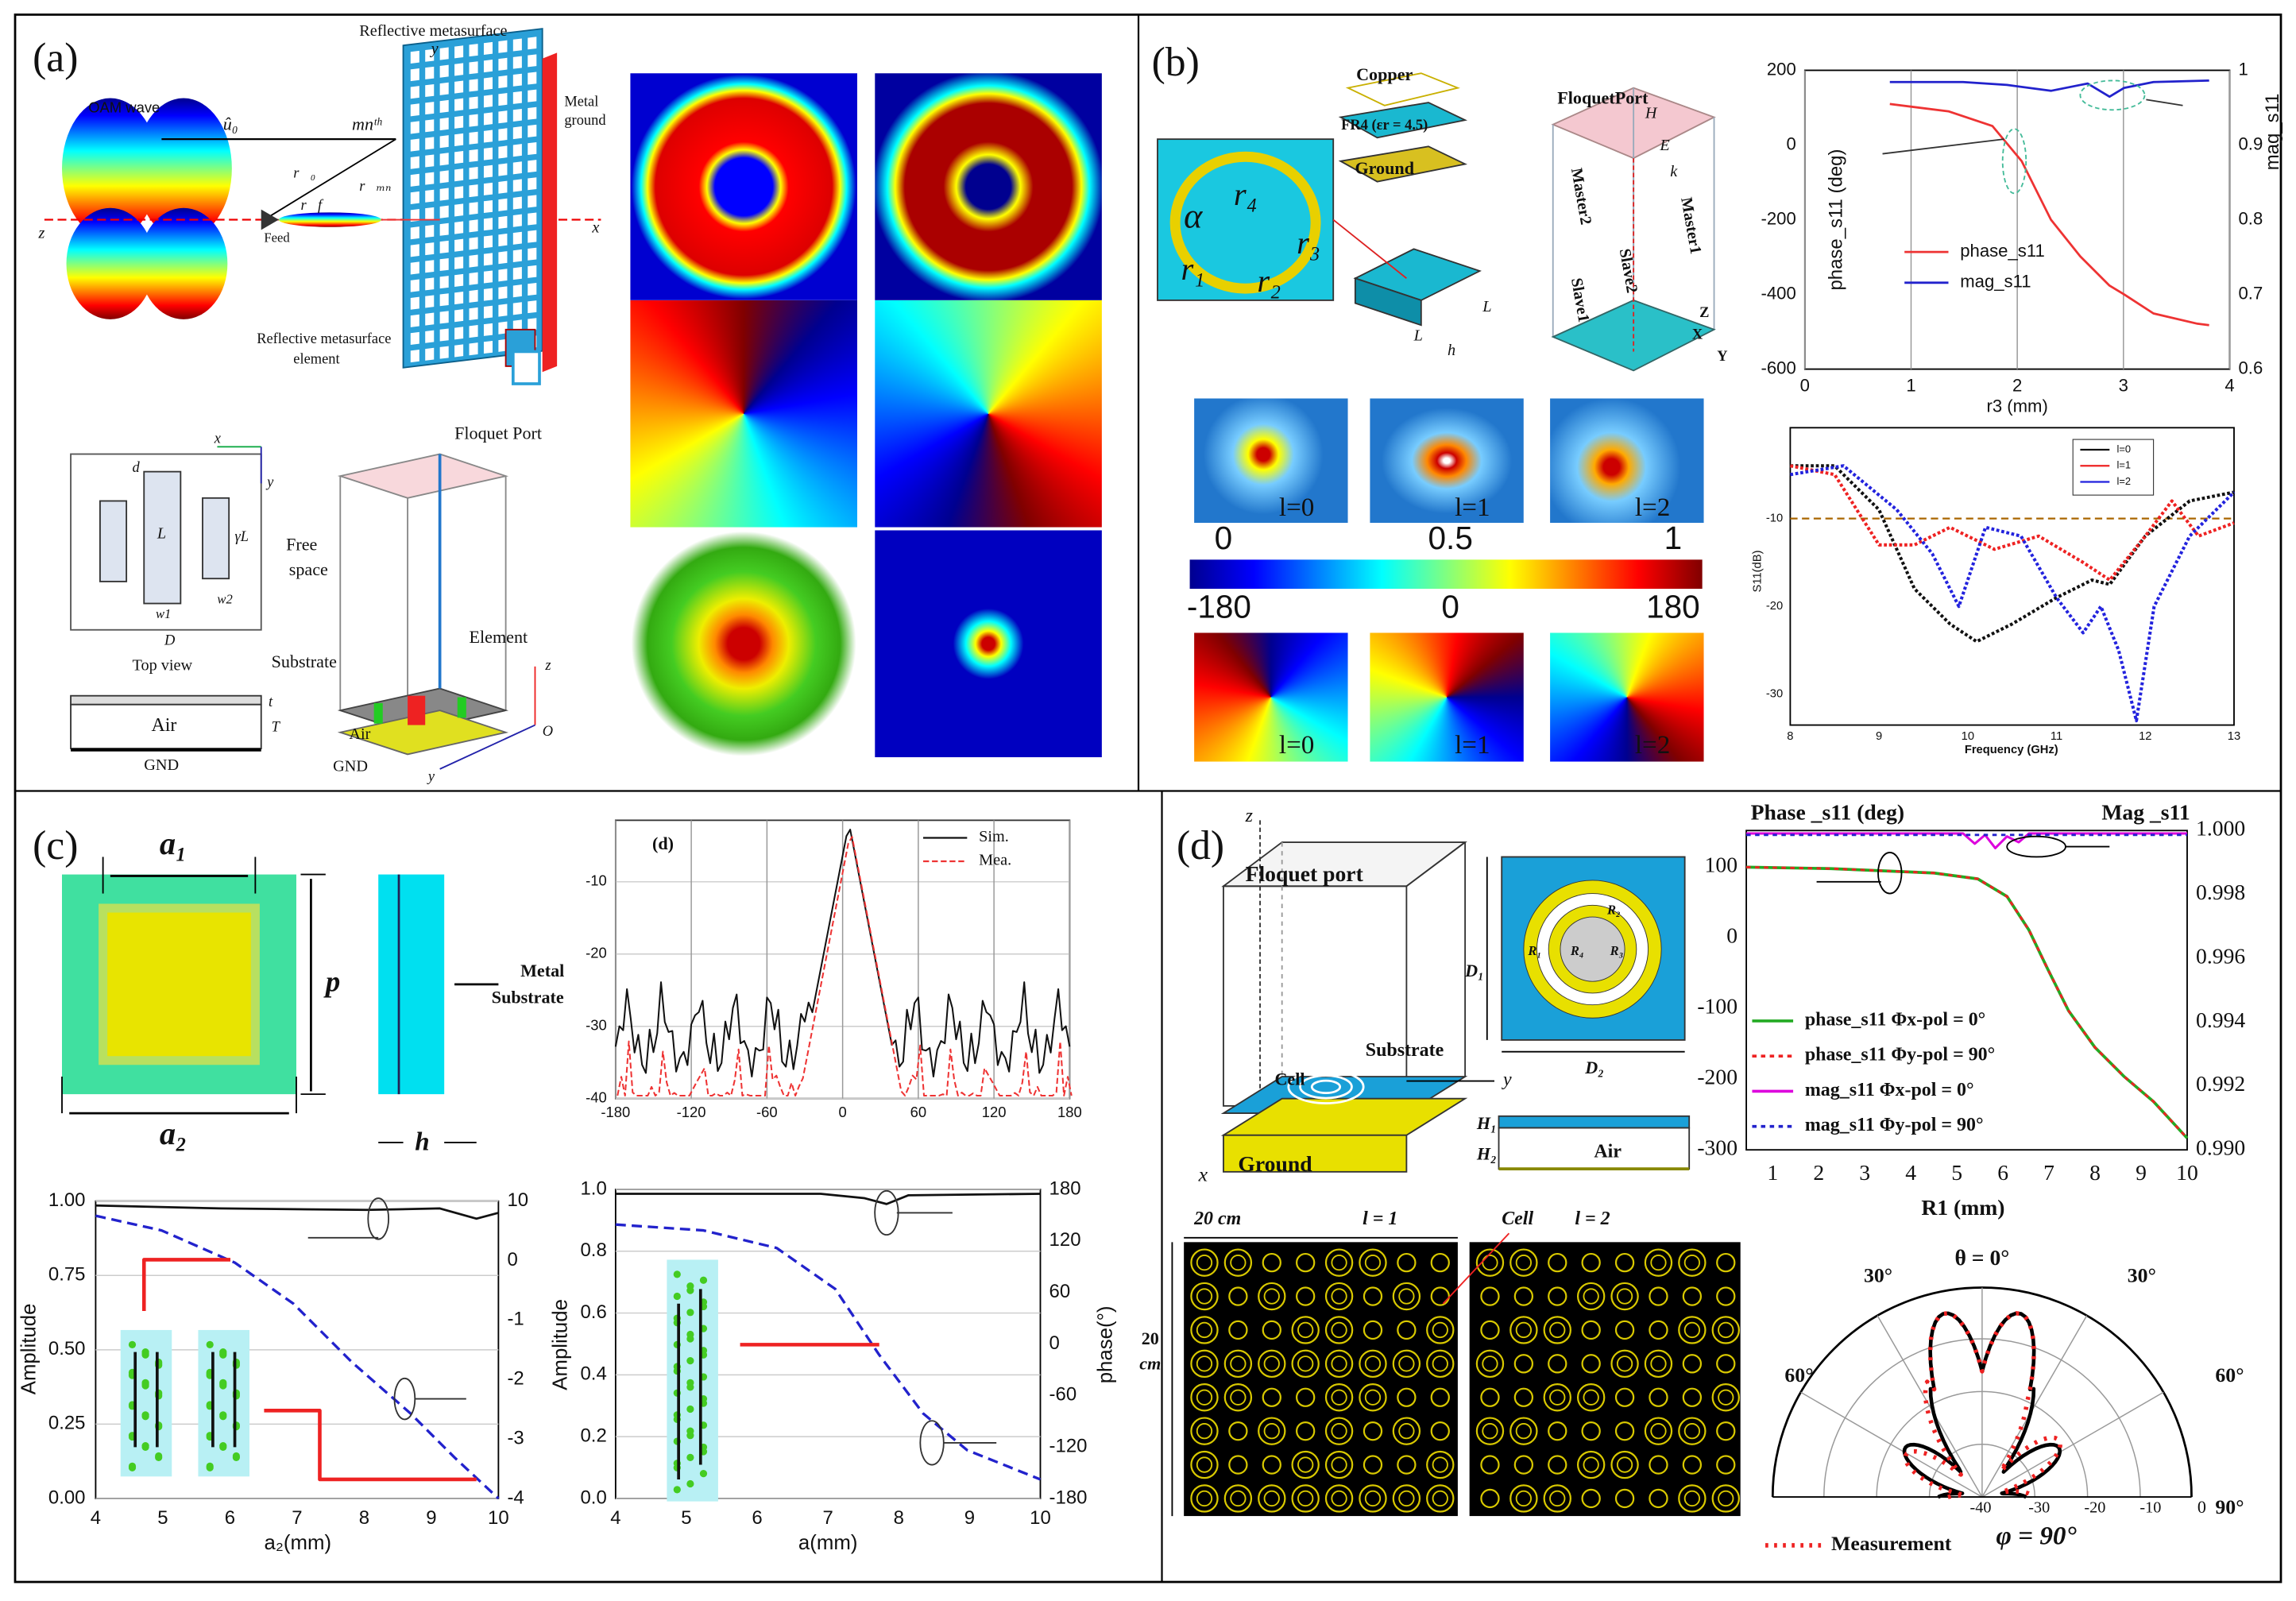 This screenshot has height=1601, width=2296. Describe the element at coordinates (411, 984) in the screenshot. I see `side-view` at that location.